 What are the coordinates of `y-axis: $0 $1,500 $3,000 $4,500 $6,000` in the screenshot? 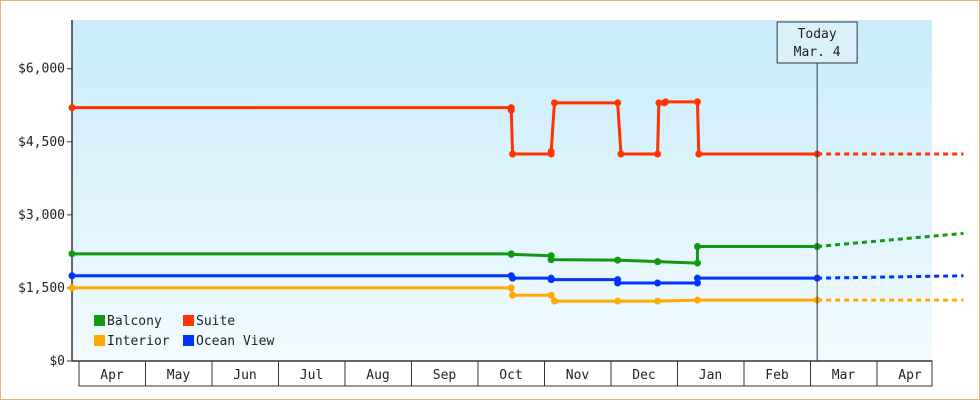 It's located at (45, 194).